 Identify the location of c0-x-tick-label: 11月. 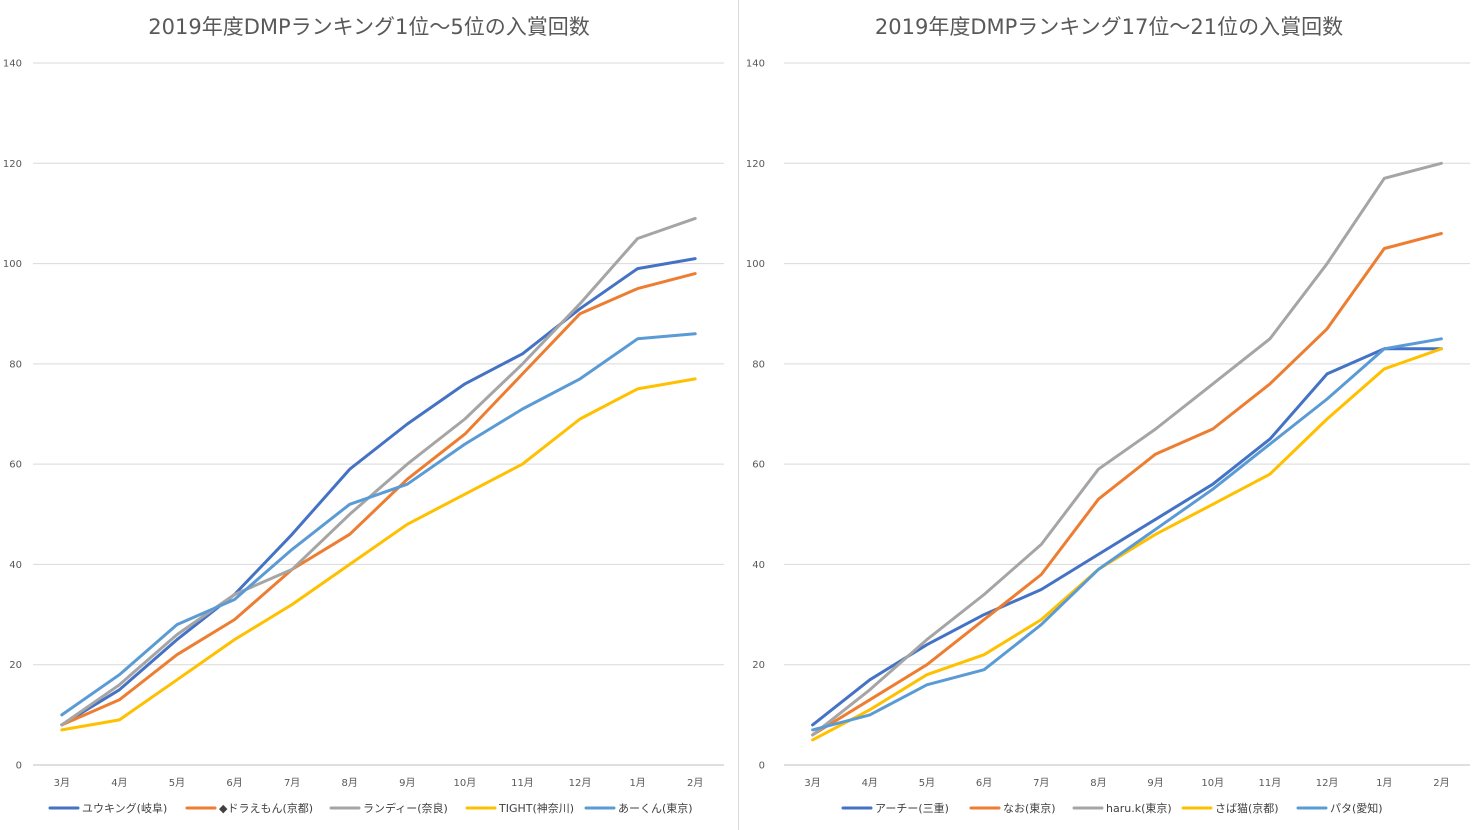
(522, 783).